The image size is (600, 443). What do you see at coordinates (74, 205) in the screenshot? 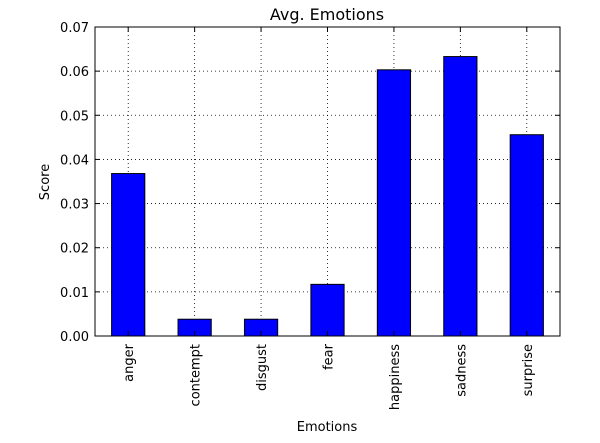
I see `y-tick-label: 0.03` at bounding box center [74, 205].